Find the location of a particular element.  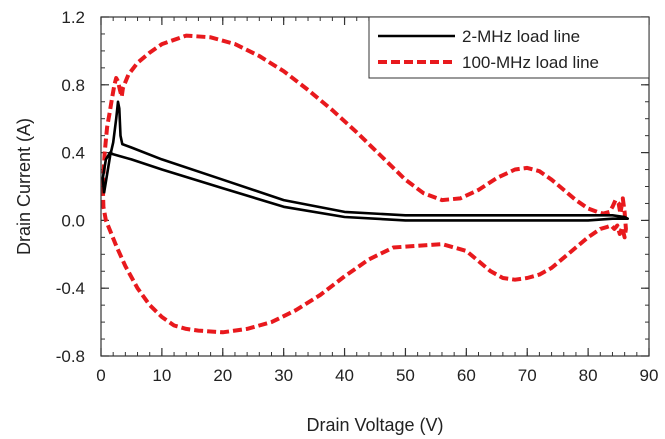

x-tick-label: 30 is located at coordinates (283, 375).